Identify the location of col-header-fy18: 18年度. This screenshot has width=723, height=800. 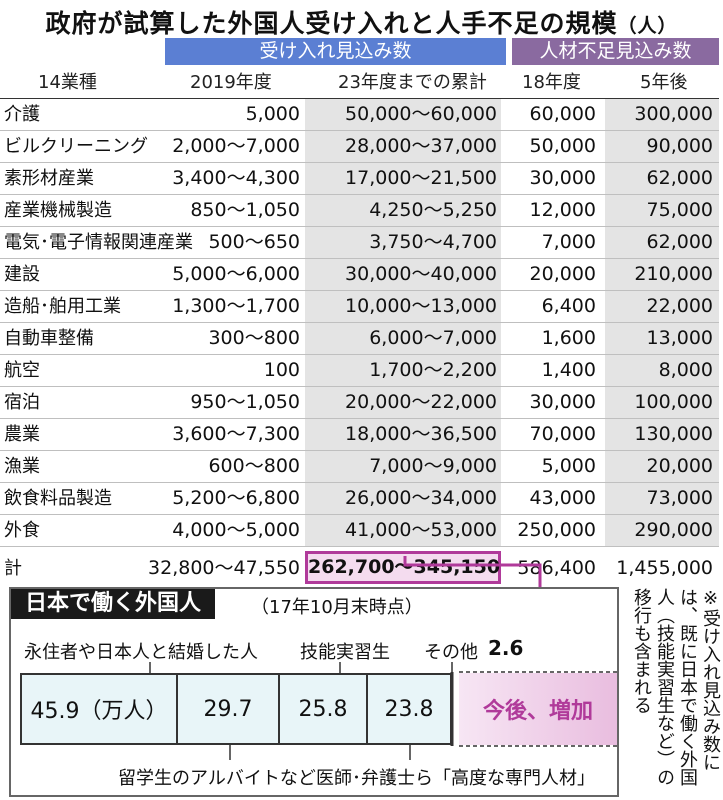
(551, 82).